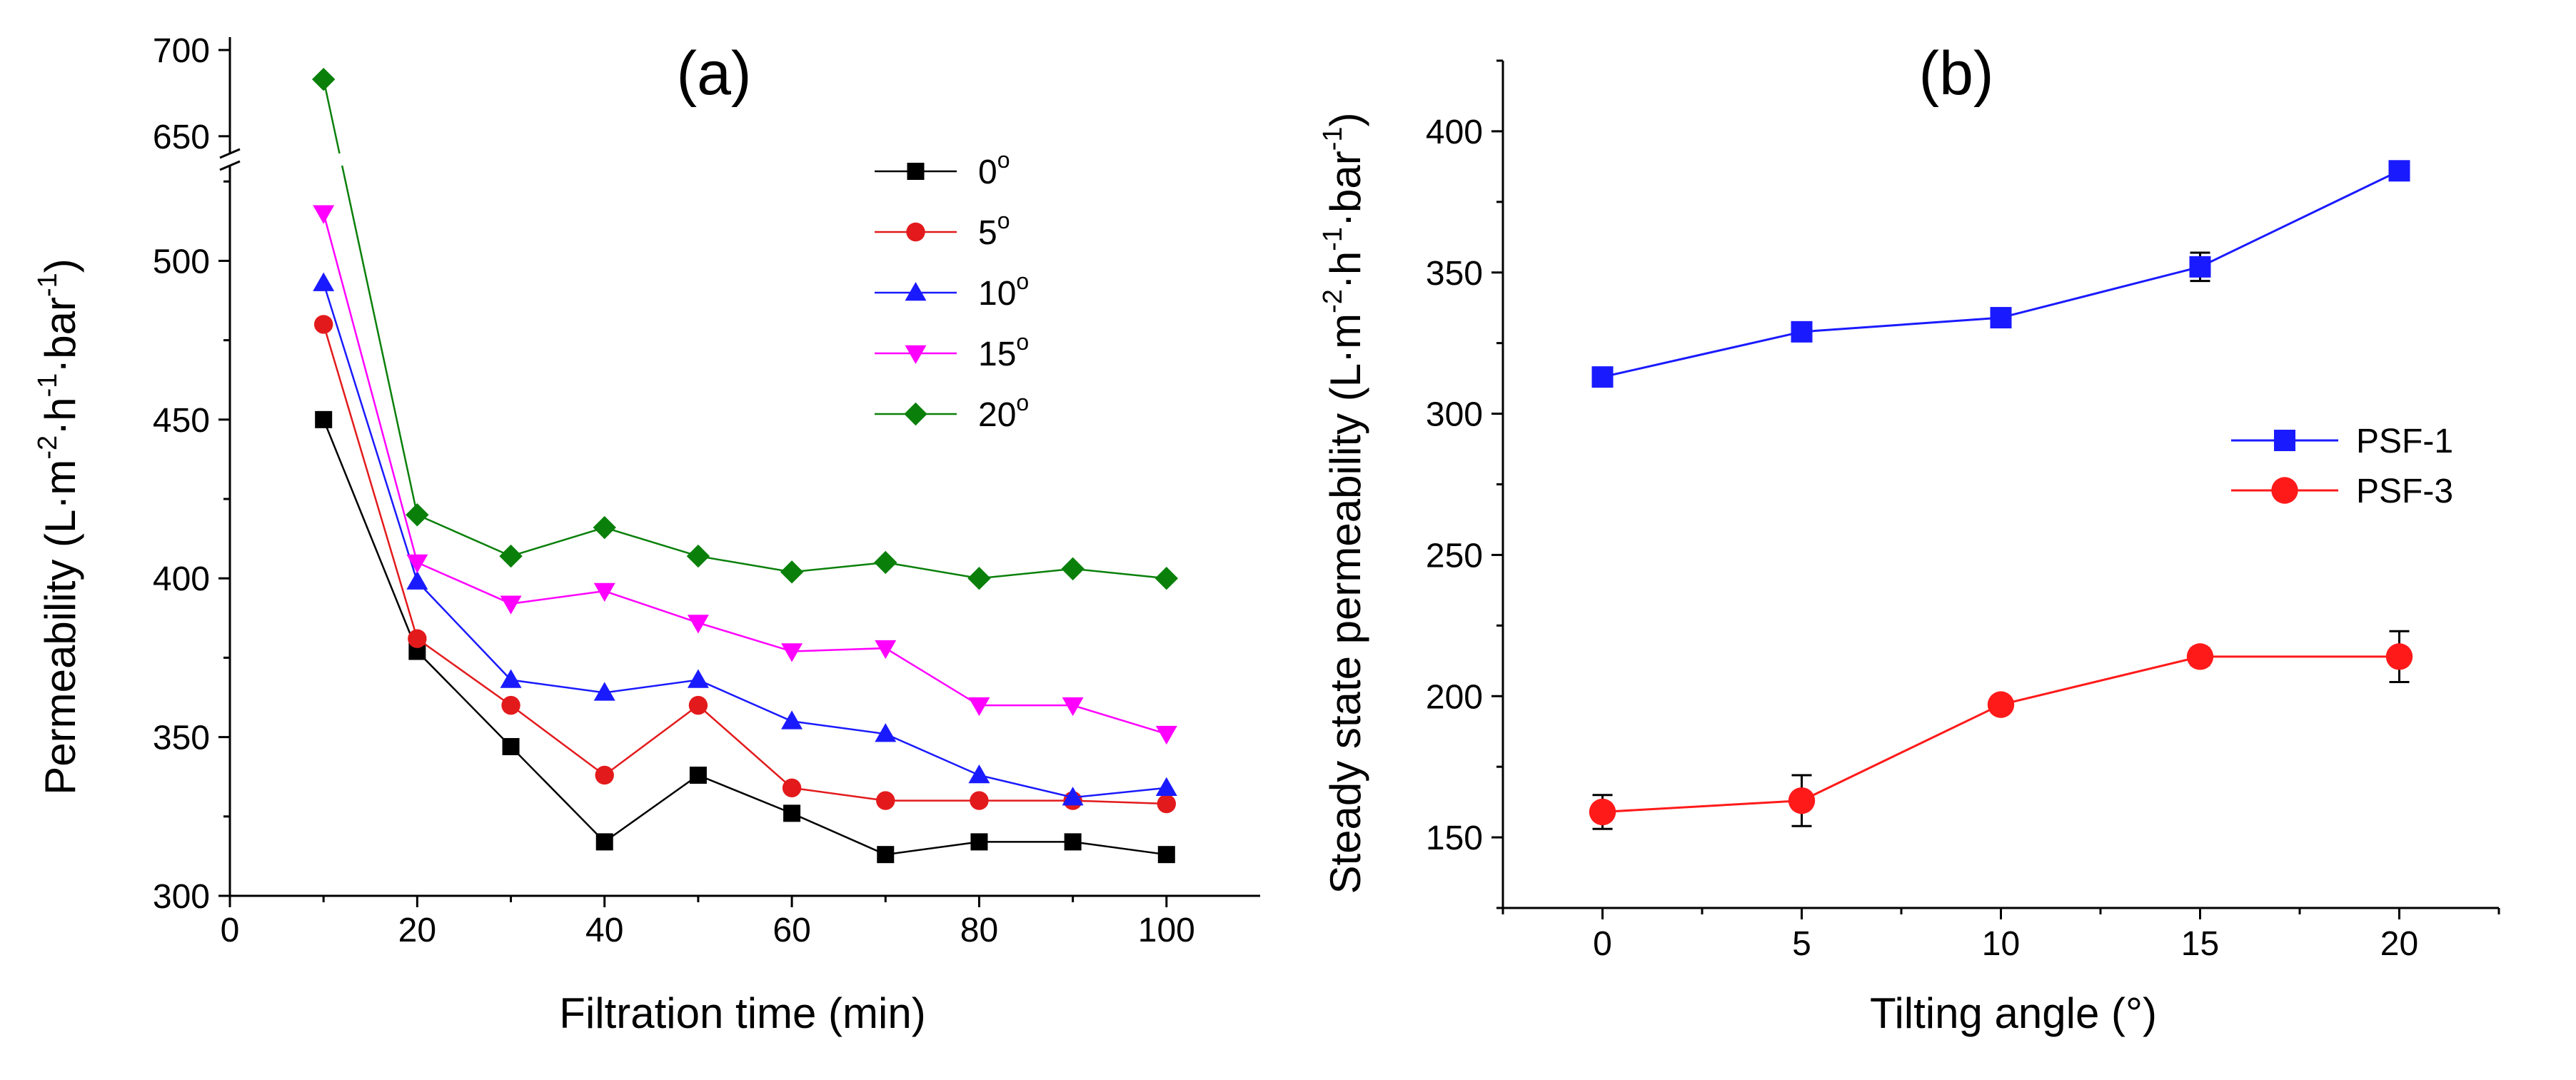 The height and width of the screenshot is (1080, 2576). Describe the element at coordinates (1003, 290) in the screenshot. I see `legend-label: 10o` at that location.